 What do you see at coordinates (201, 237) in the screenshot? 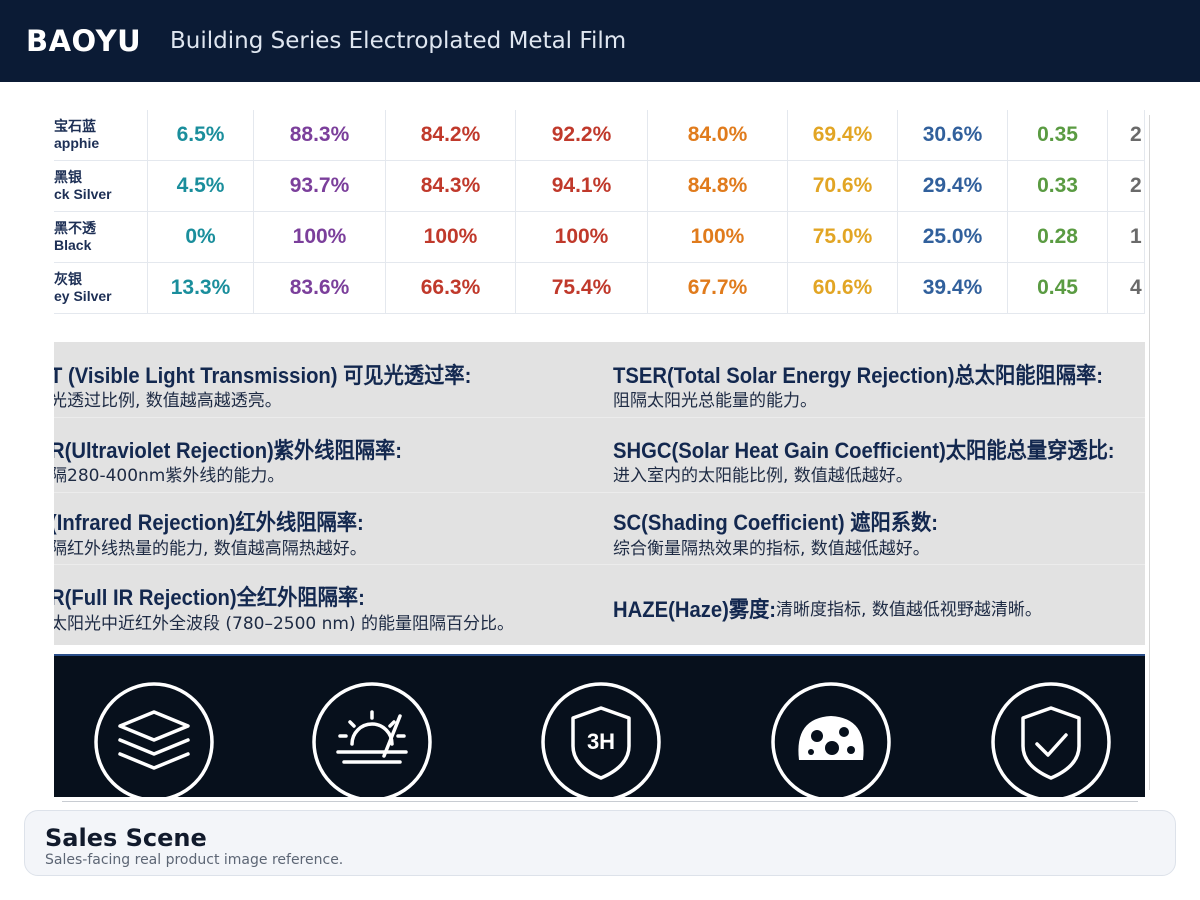
I see `table-cell: 0%` at bounding box center [201, 237].